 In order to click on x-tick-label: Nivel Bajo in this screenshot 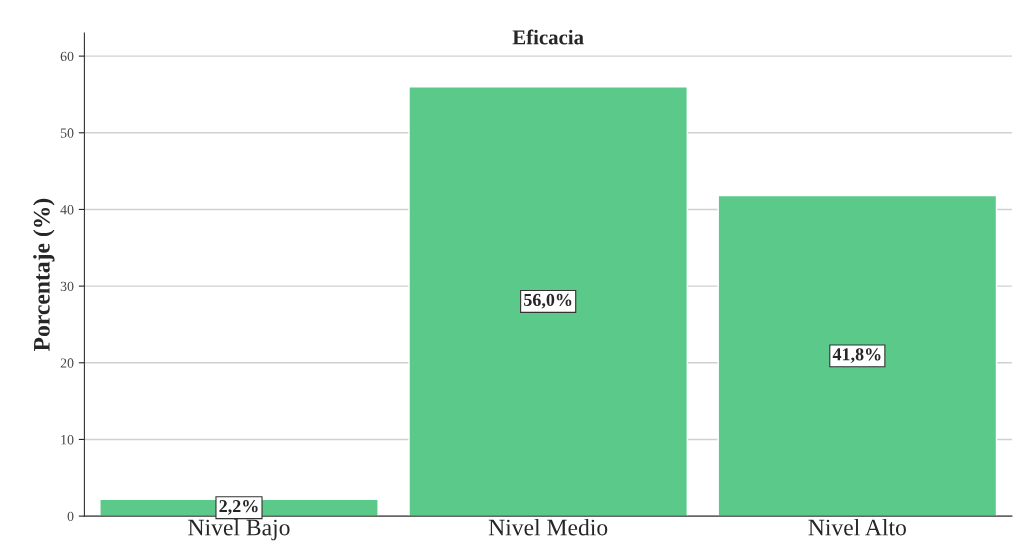, I will do `click(239, 529)`.